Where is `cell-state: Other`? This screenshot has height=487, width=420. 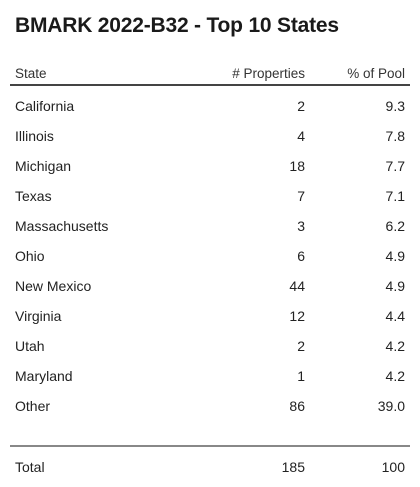 cell-state: Other is located at coordinates (33, 406).